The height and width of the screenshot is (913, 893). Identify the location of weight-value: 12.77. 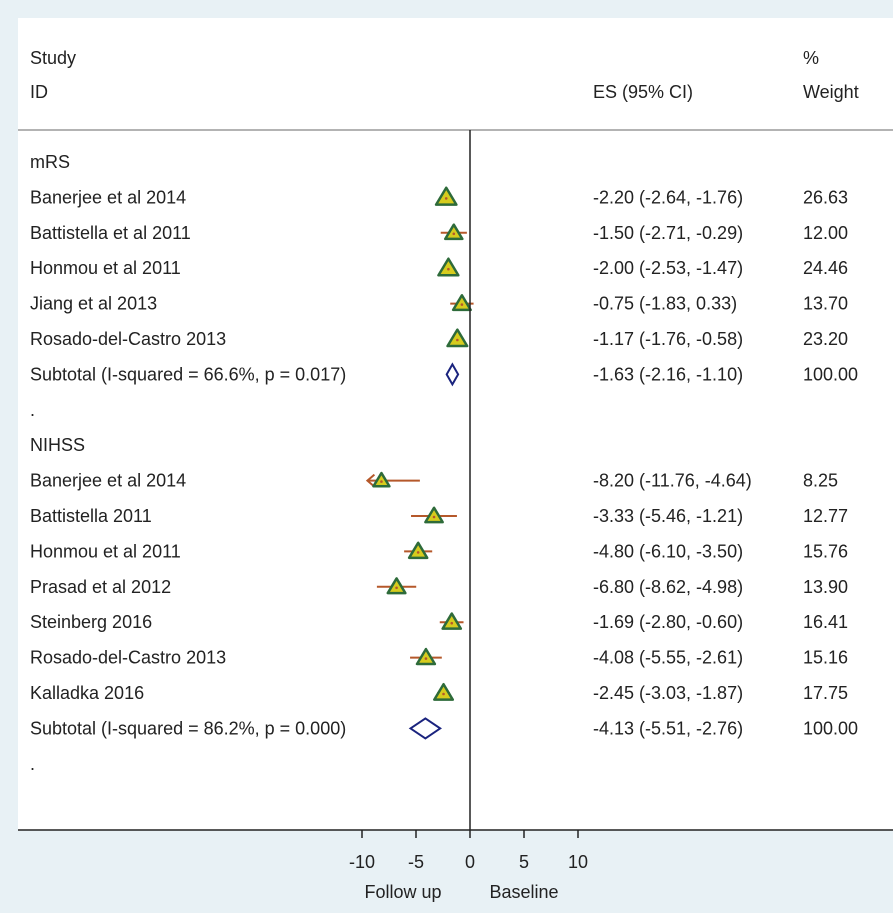
(825, 516).